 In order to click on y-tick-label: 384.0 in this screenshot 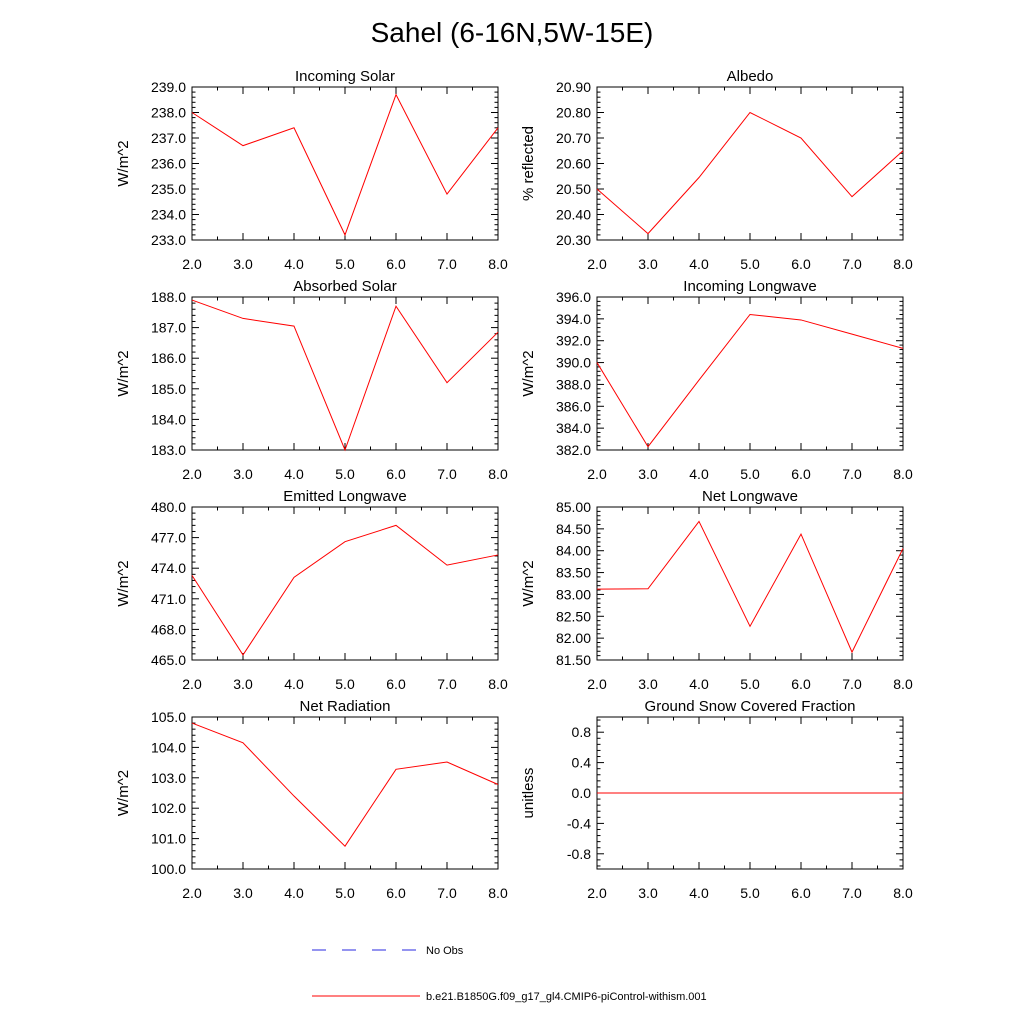, I will do `click(573, 428)`.